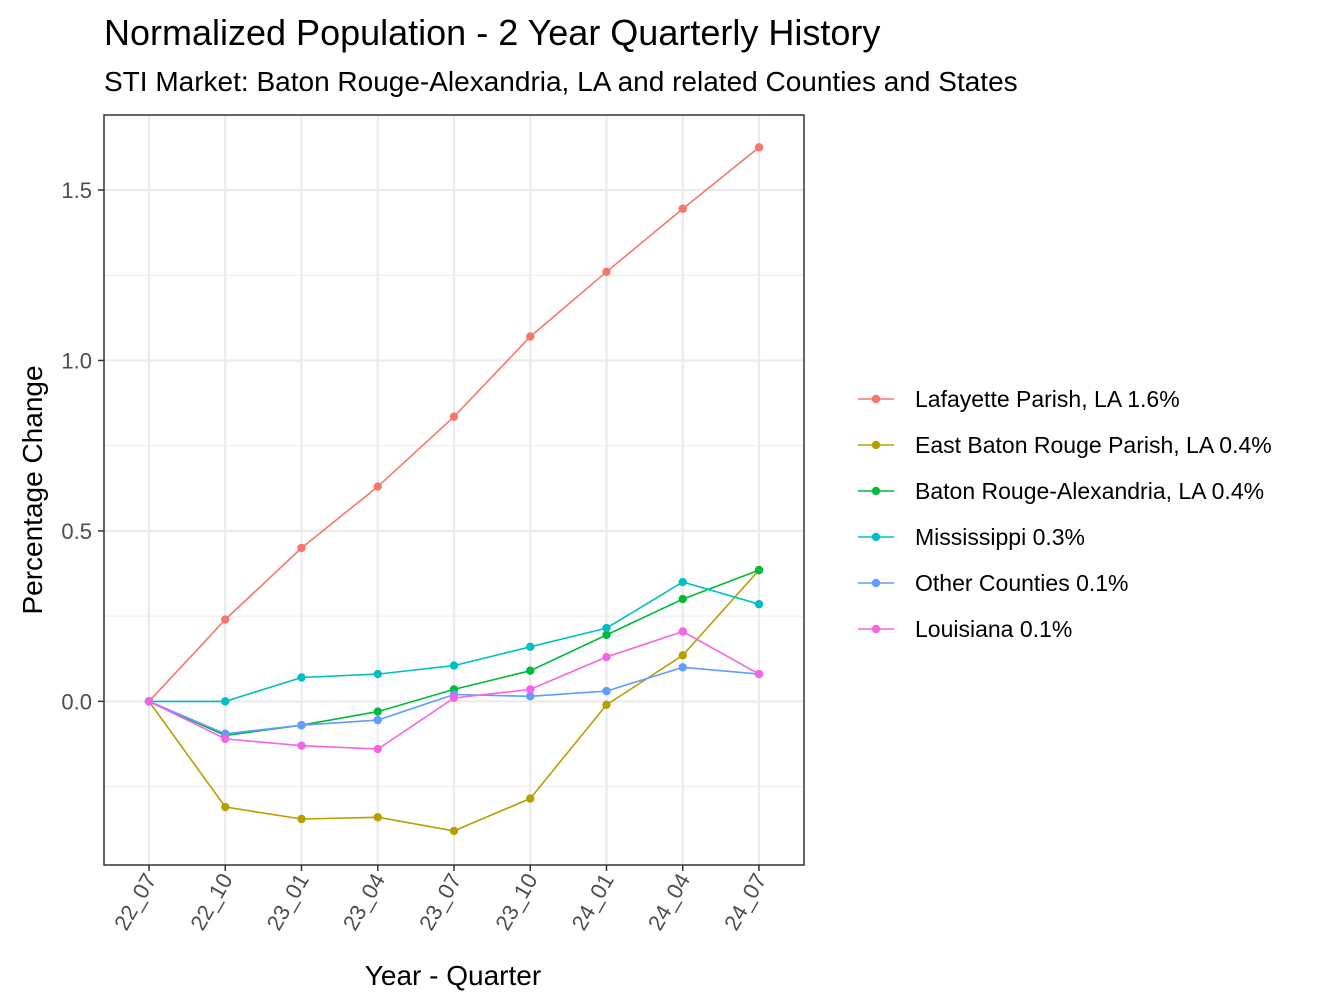  What do you see at coordinates (32, 489) in the screenshot?
I see `y-axis-title: Percentage Change` at bounding box center [32, 489].